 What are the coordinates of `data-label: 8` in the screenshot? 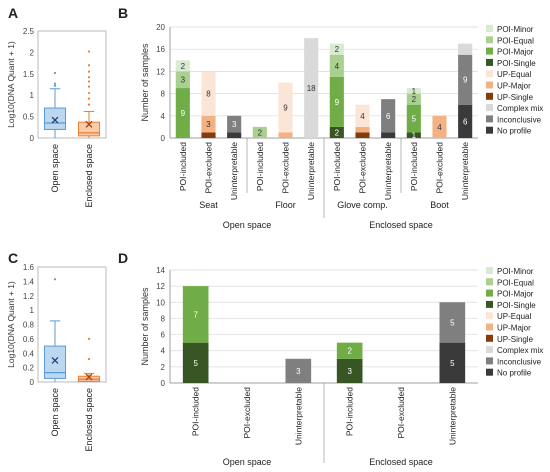 It's located at (208, 94).